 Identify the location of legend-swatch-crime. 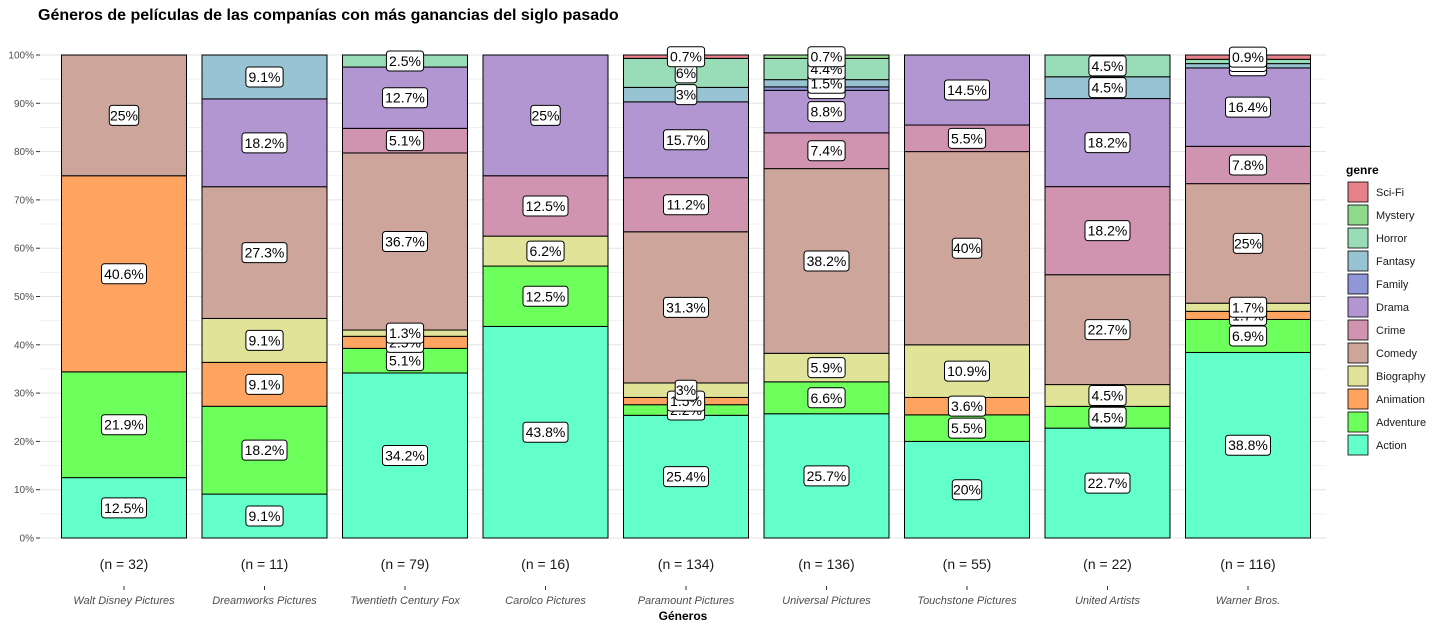
(1358, 330).